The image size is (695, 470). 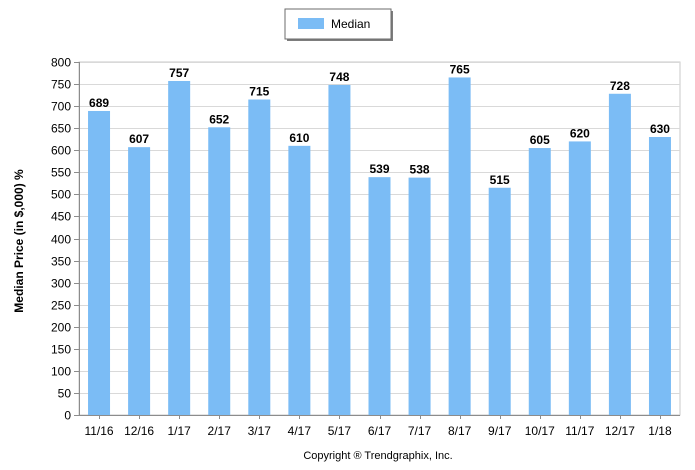 I want to click on data-label: 538, so click(x=420, y=170).